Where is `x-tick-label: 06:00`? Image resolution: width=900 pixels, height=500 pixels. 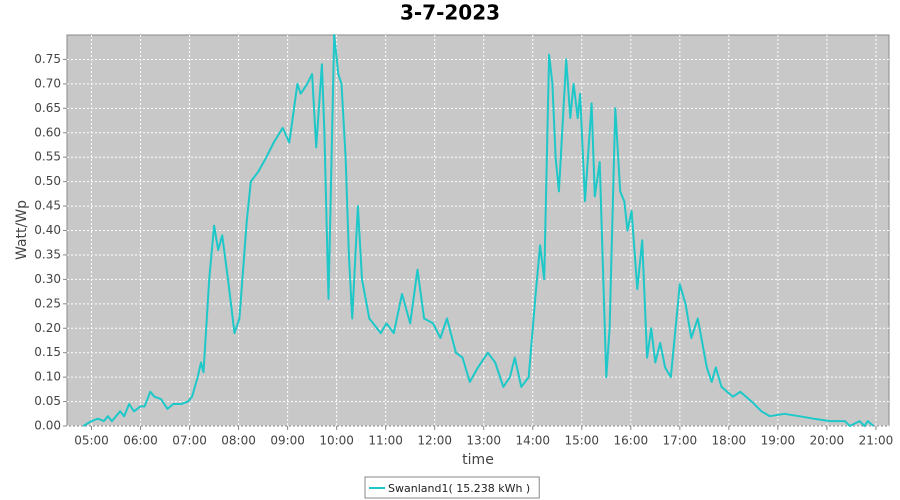 x-tick-label: 06:00 is located at coordinates (140, 441).